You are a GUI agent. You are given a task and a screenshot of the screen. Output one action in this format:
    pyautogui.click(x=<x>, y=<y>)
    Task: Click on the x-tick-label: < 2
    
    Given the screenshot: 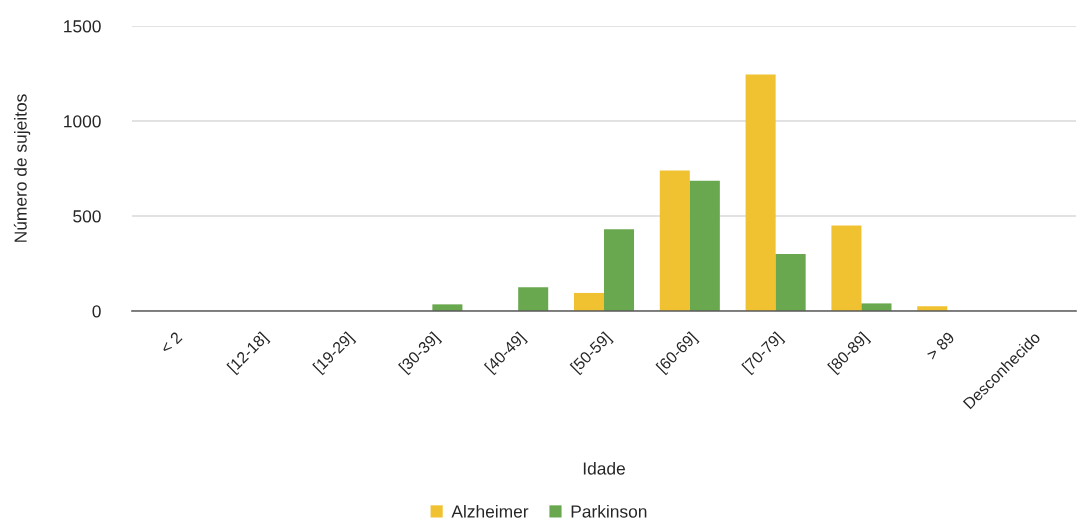 What is the action you would take?
    pyautogui.click(x=171, y=343)
    